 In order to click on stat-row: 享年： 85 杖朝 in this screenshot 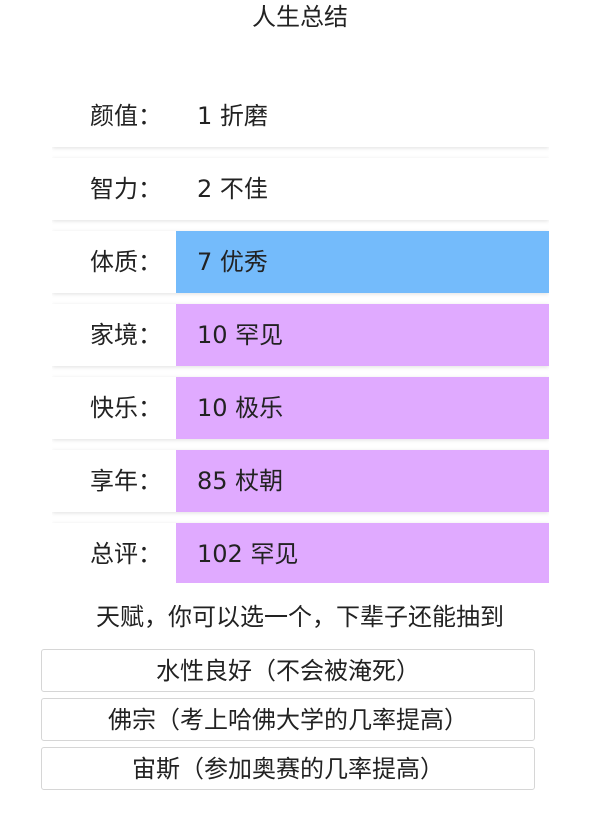, I will do `click(300, 481)`.